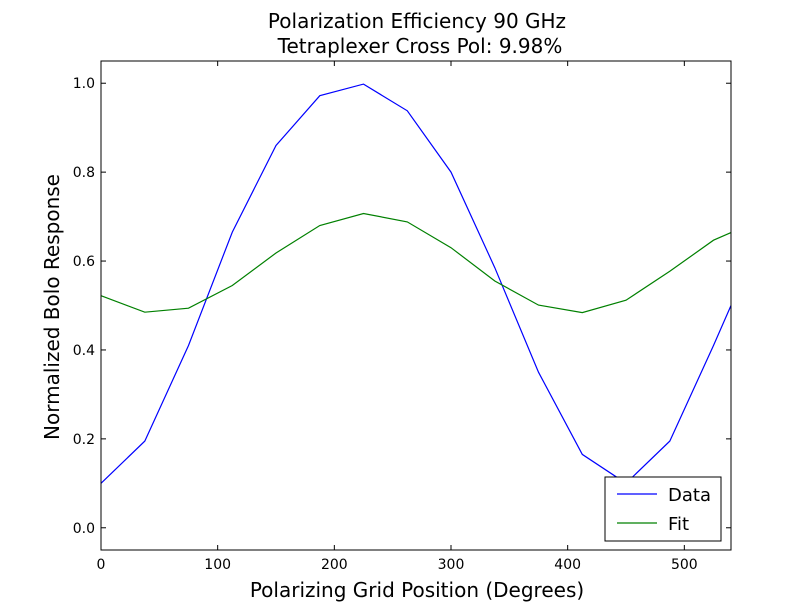  Describe the element at coordinates (84, 529) in the screenshot. I see `y-tick-label: 0.0` at that location.